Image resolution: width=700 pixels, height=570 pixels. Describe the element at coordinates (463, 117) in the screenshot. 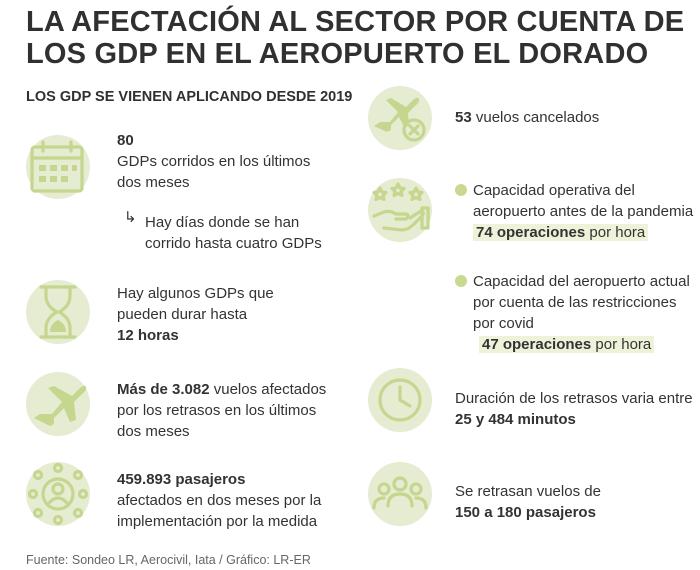

I see `cancelled-bold: 53` at that location.